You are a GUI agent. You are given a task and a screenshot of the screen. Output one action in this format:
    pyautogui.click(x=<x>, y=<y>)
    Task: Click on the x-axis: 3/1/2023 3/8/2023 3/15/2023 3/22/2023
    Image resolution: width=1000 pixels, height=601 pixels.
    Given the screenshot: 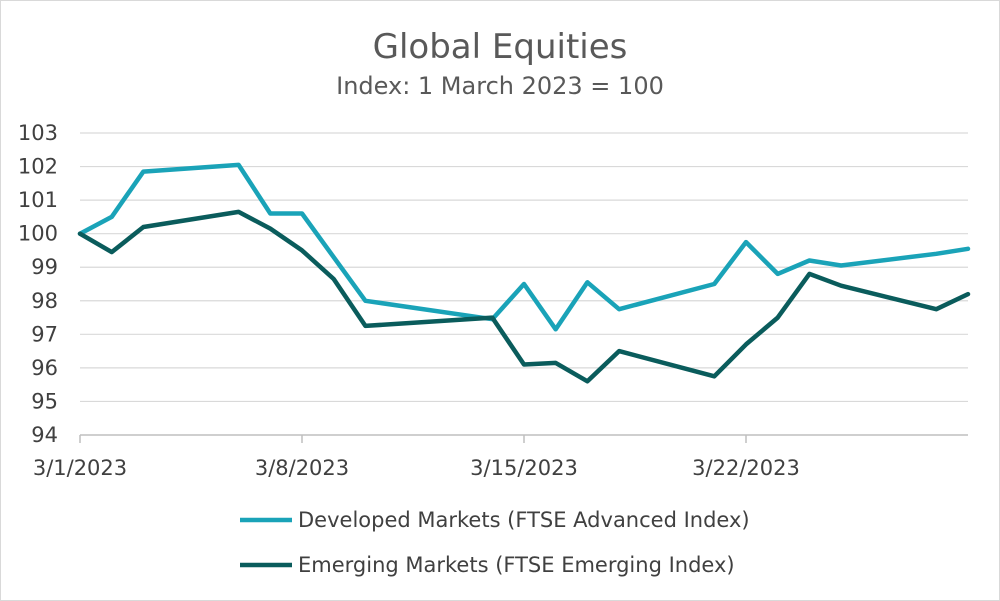 What is the action you would take?
    pyautogui.click(x=500, y=457)
    